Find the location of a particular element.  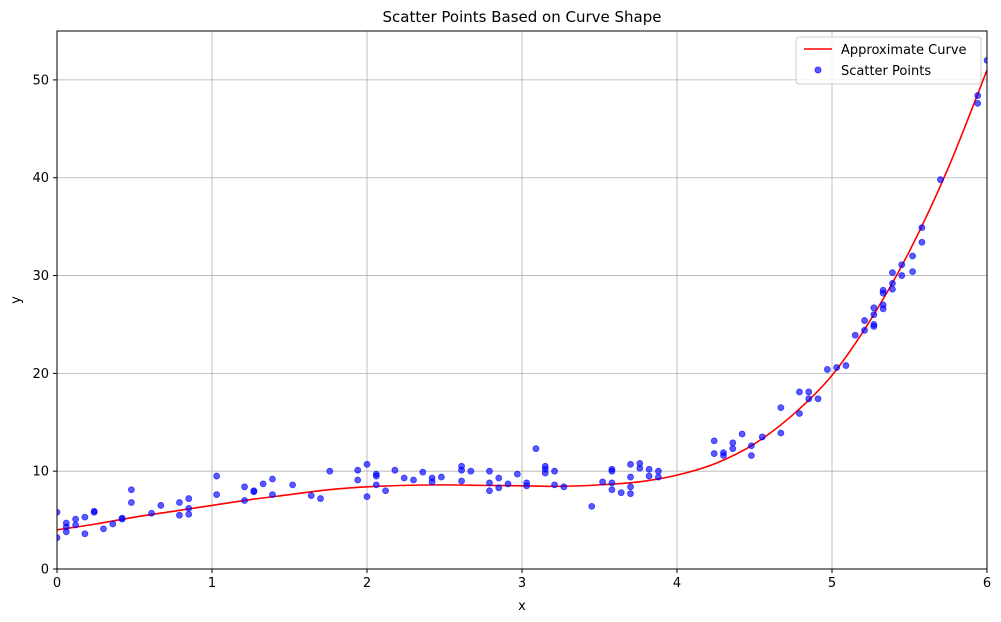

chart-title: Scatter Points Based on Curve Shape is located at coordinates (522, 17).